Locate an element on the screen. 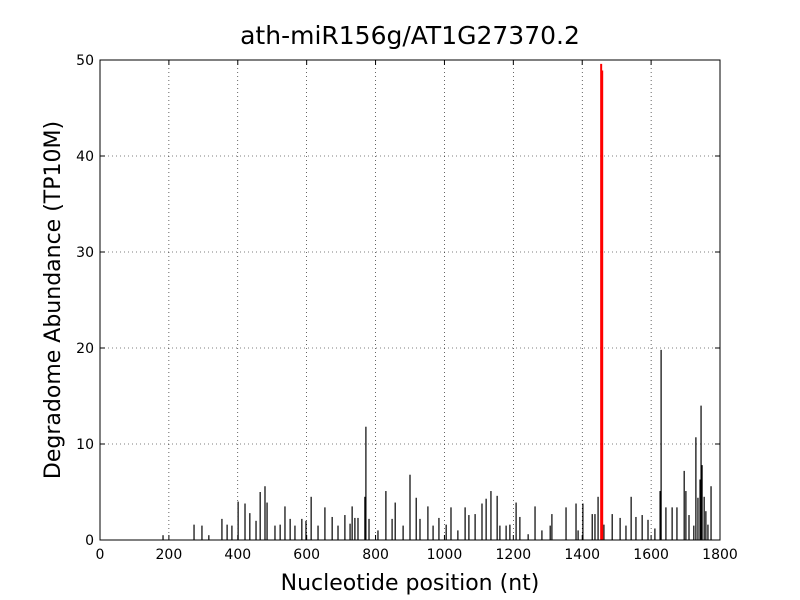  x-tick-label: 600 is located at coordinates (306, 555).